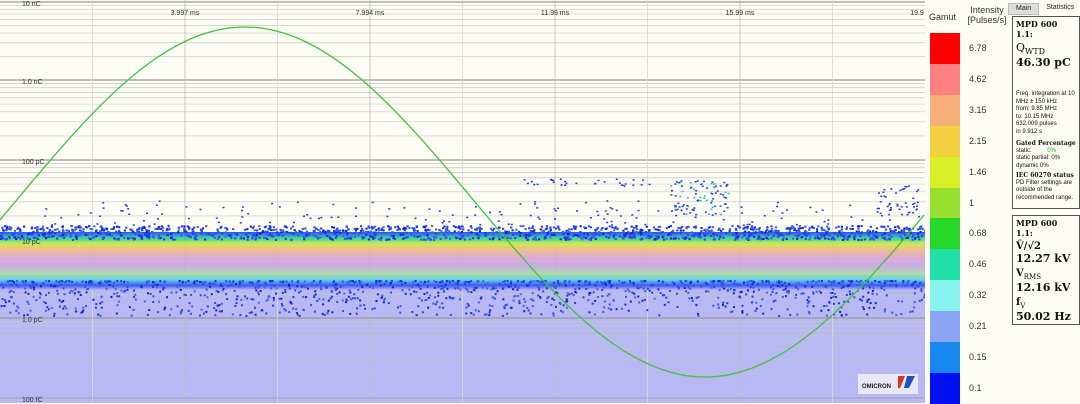 The width and height of the screenshot is (1080, 404). I want to click on x-tick-label: 15.99 ms, so click(740, 13).